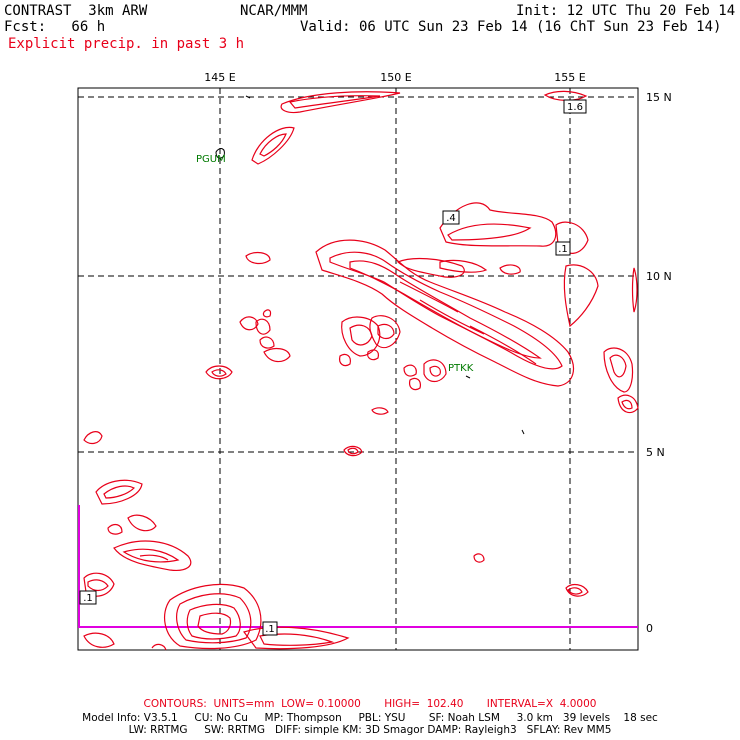 Image resolution: width=740 pixels, height=740 pixels. What do you see at coordinates (659, 97) in the screenshot?
I see `lat-label-15n: 15 N` at bounding box center [659, 97].